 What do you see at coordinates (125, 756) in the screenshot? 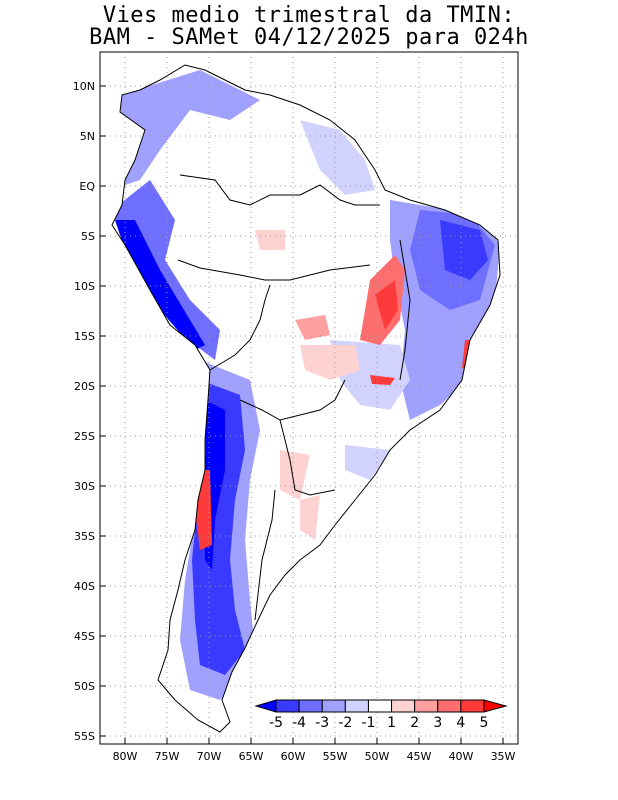
I see `lon-label: 80W` at bounding box center [125, 756].